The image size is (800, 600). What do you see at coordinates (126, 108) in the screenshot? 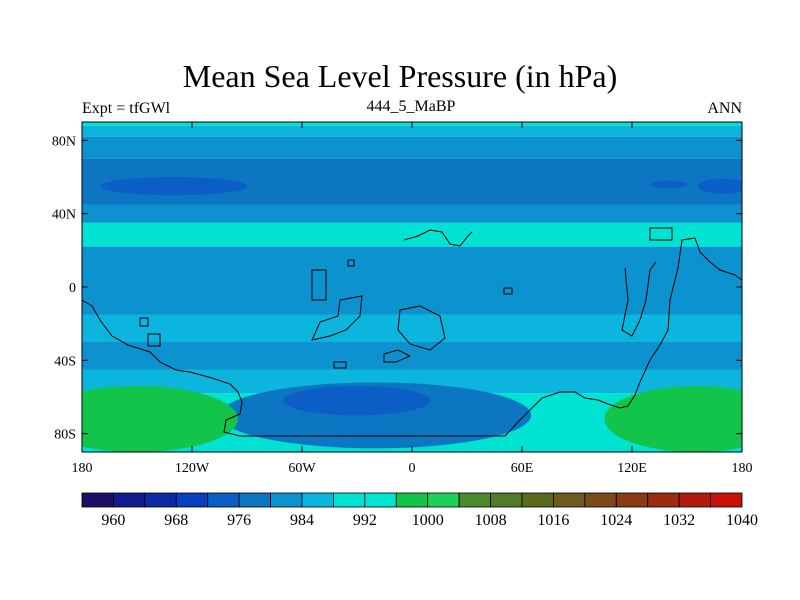
I see `experiment-label: Expt = tfGWl` at bounding box center [126, 108].